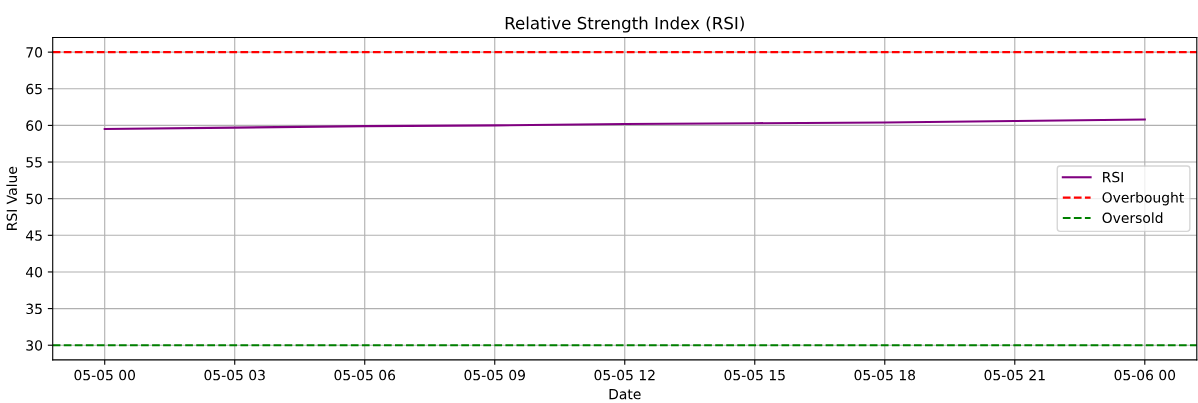 The image size is (1198, 403). Describe the element at coordinates (624, 24) in the screenshot. I see `chart-title: Relative Strength Index (RSI)` at that location.